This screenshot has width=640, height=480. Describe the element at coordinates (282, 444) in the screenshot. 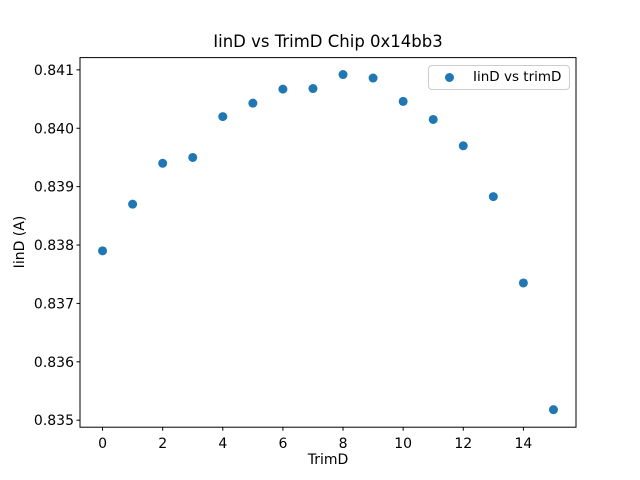

I see `x-tick-label: 6` at that location.